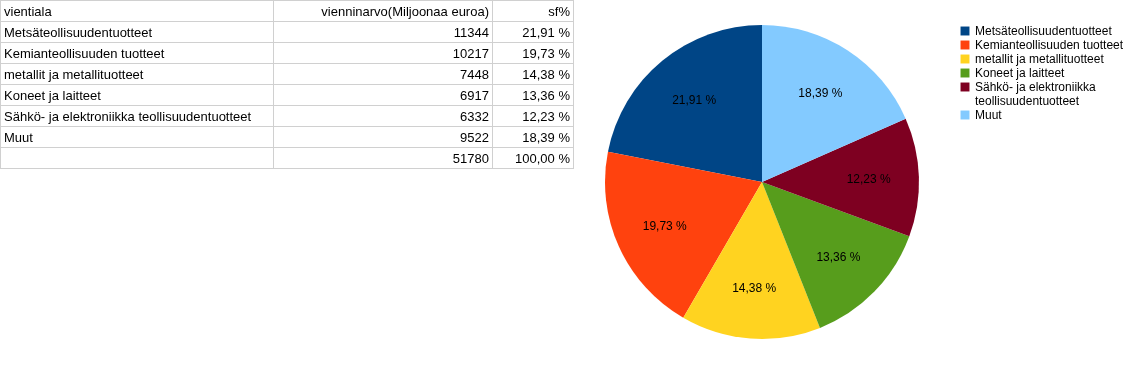  What do you see at coordinates (754, 288) in the screenshot?
I see `data-label: 14,38 %` at bounding box center [754, 288].